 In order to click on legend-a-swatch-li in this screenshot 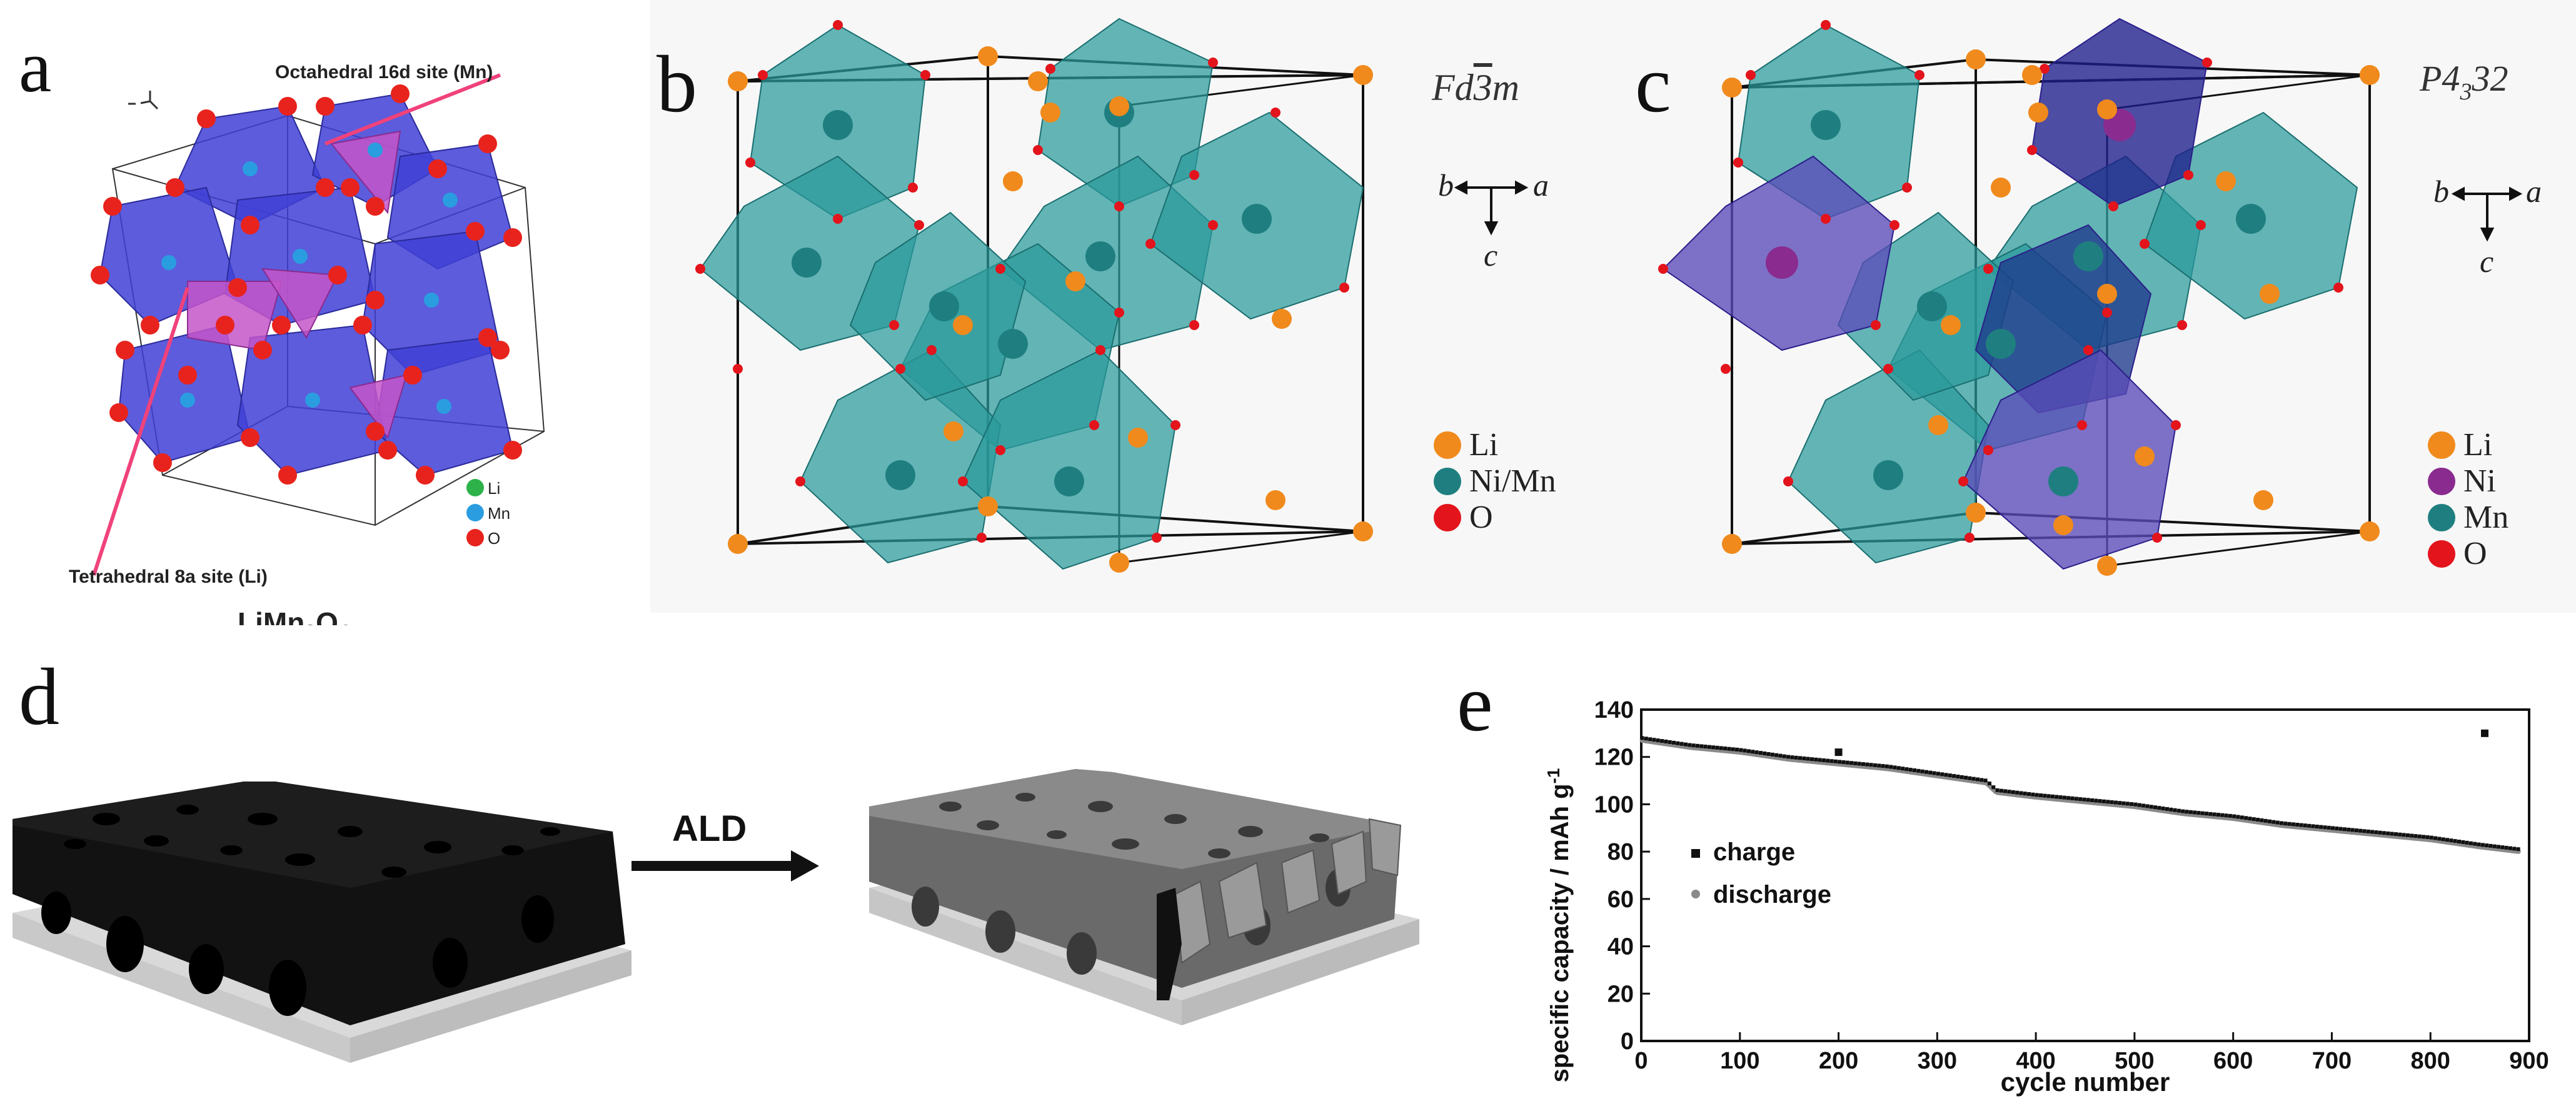, I will do `click(475, 488)`.